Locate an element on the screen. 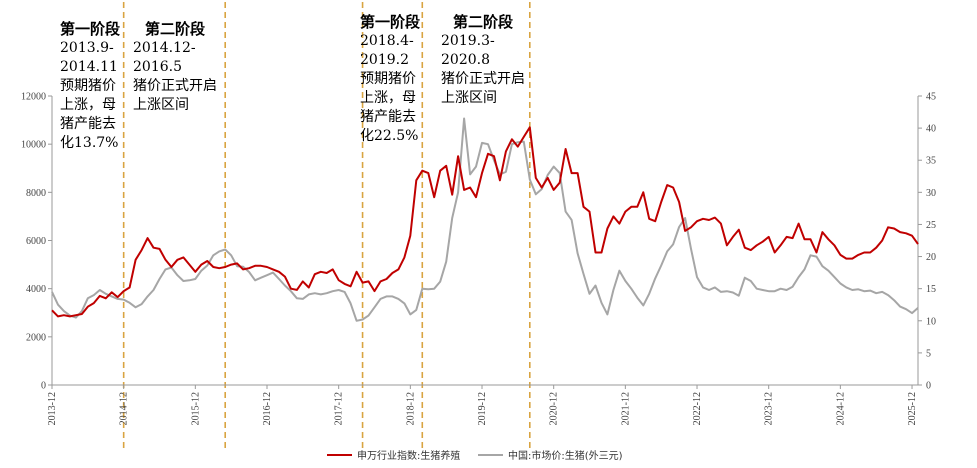 Image resolution: width=977 pixels, height=468 pixels. y-tick-label-right: 30 is located at coordinates (931, 193).